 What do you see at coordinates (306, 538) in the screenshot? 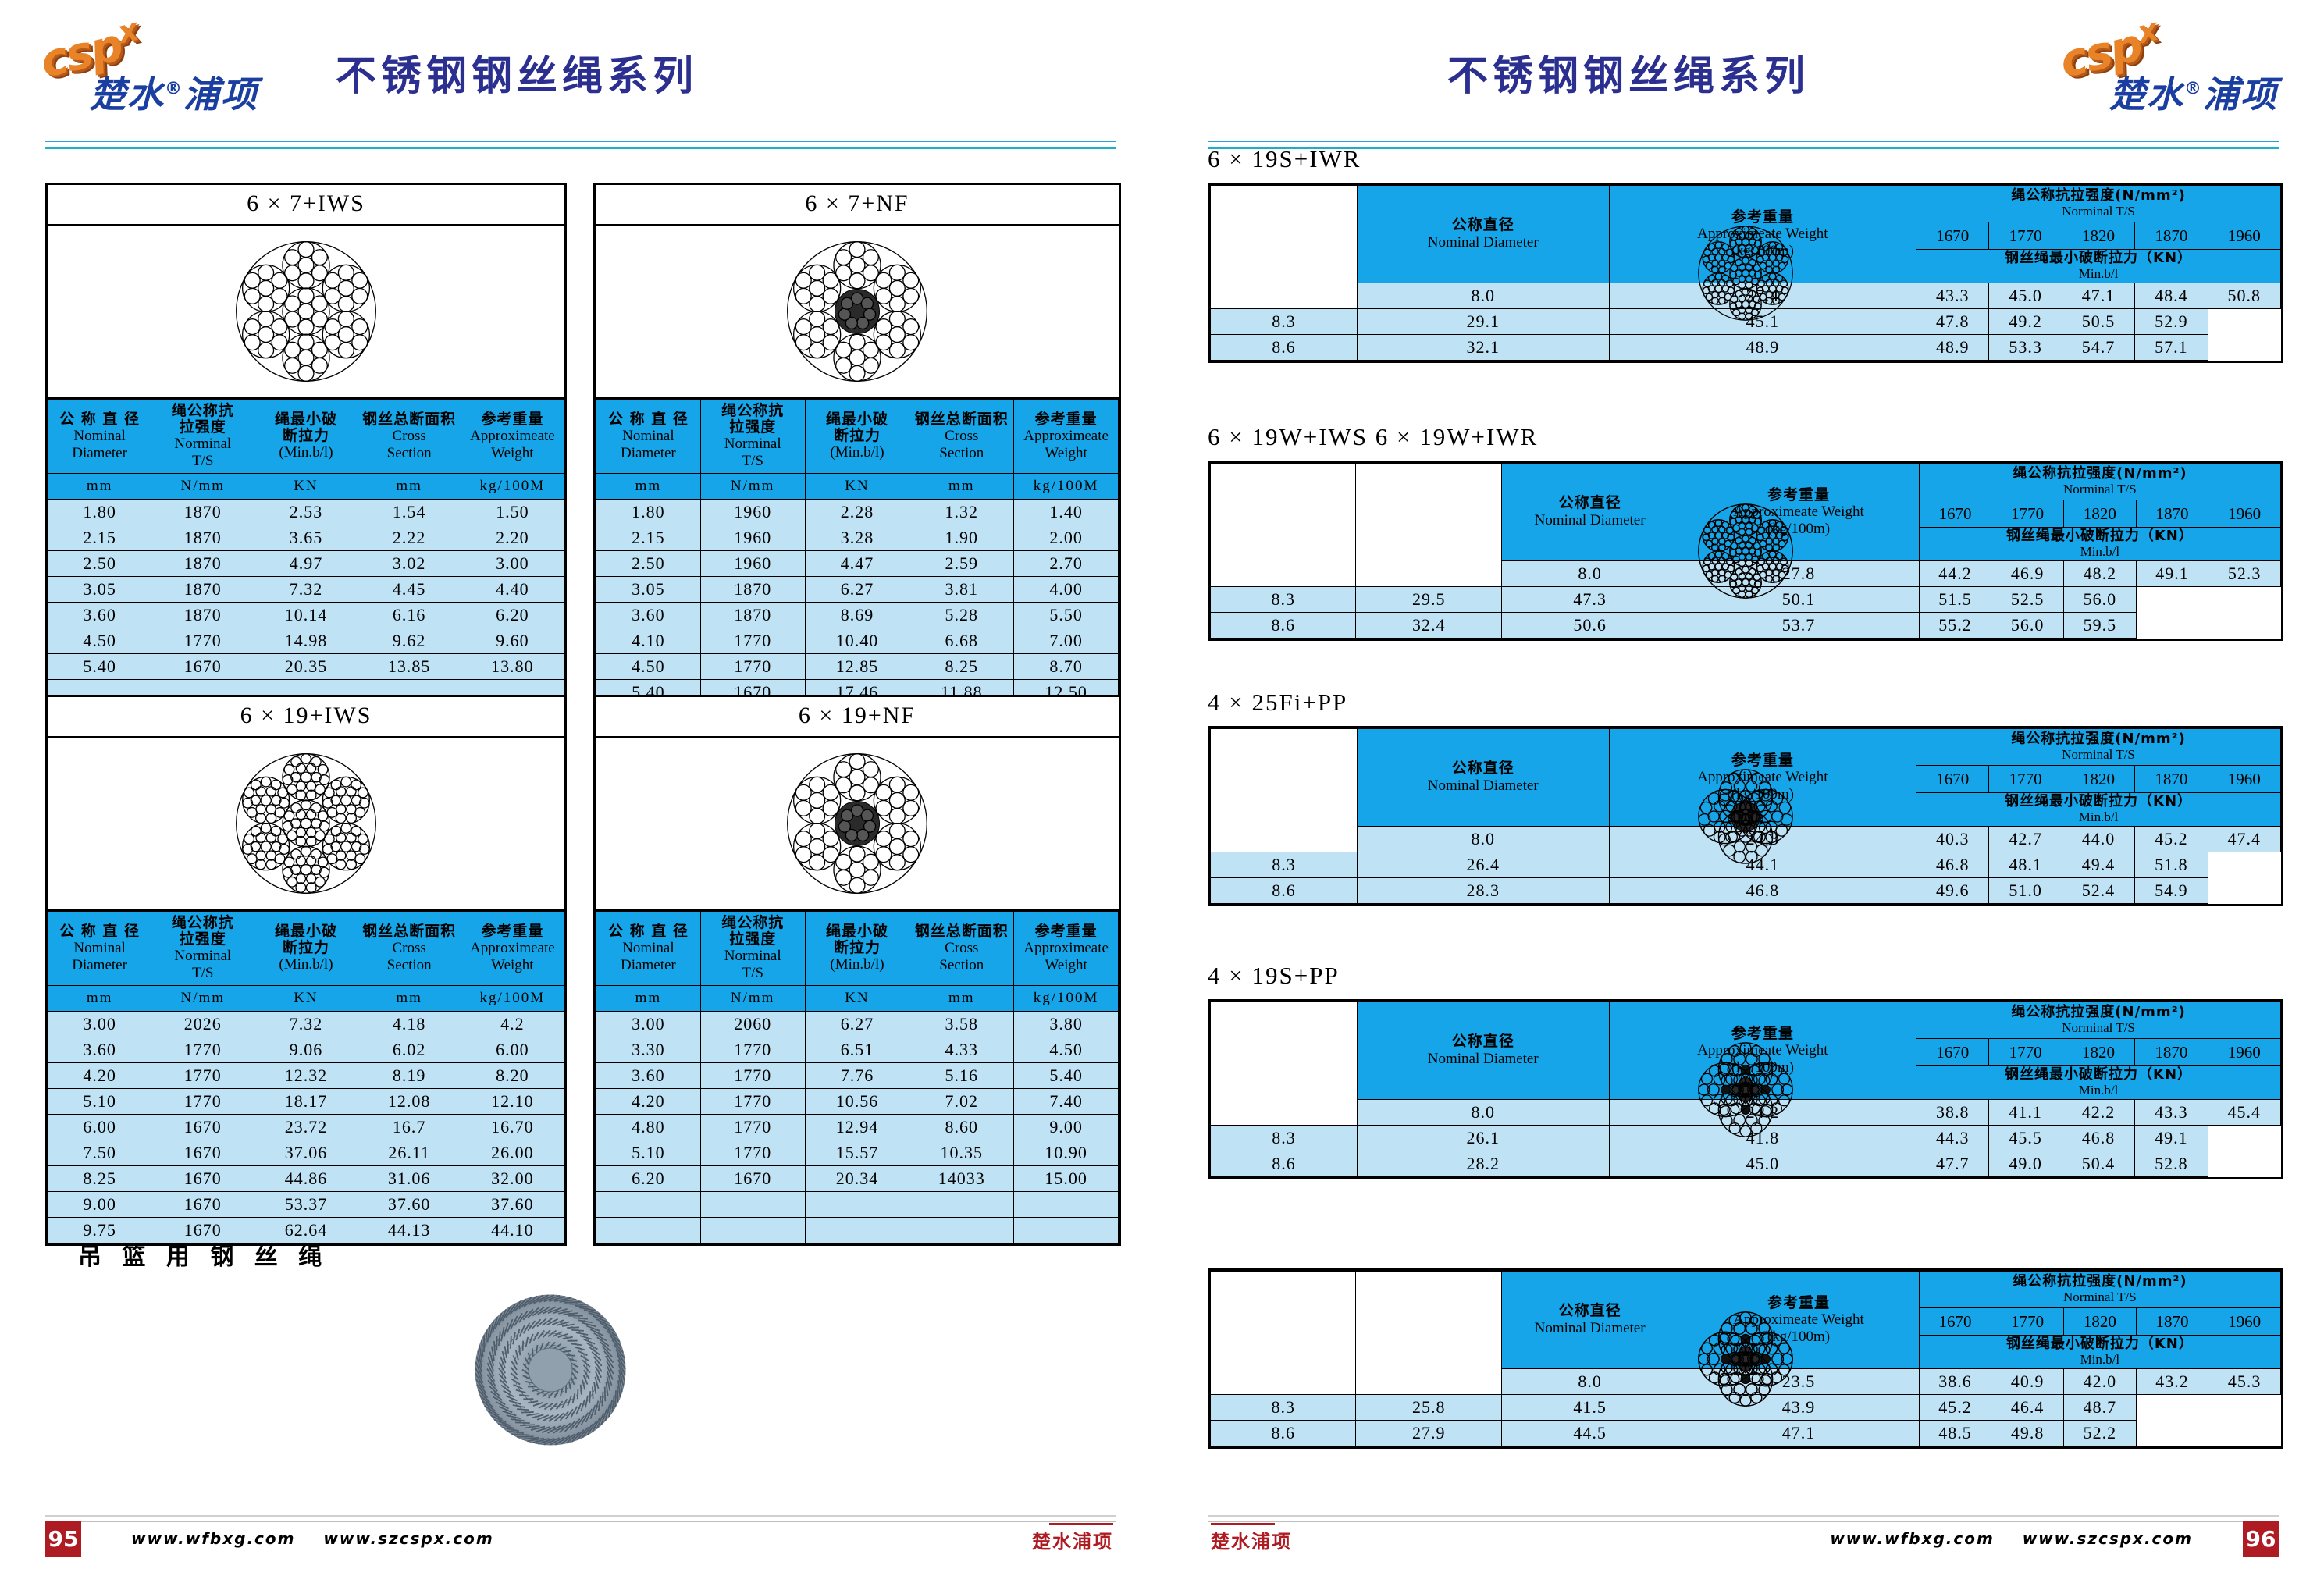
I see `table-cell: 3.65` at bounding box center [306, 538].